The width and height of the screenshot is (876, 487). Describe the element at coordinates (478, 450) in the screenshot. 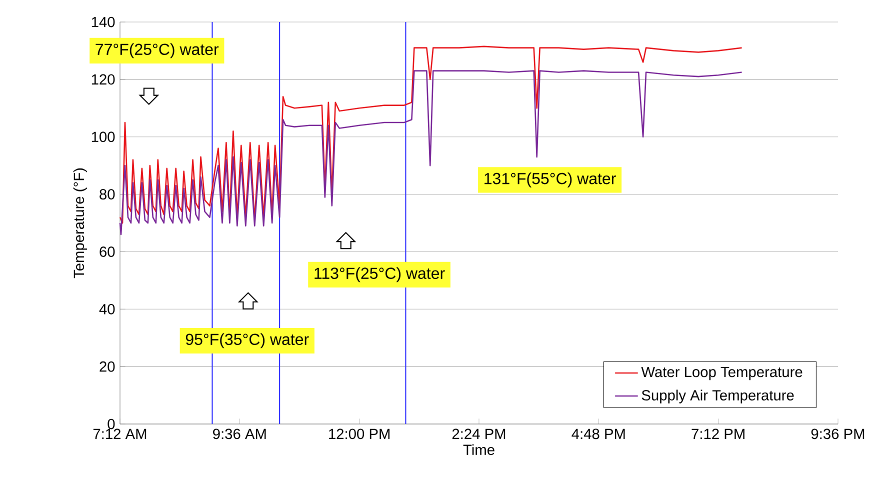

I see `x-axis-title: Time` at that location.